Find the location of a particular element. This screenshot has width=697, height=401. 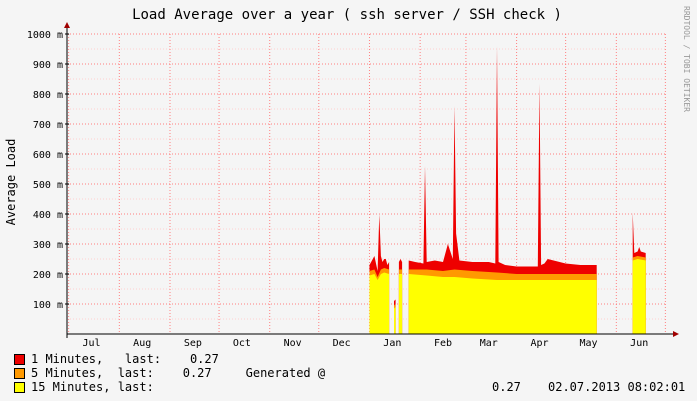

y-tick-label: 500 m is located at coordinates (48, 185).